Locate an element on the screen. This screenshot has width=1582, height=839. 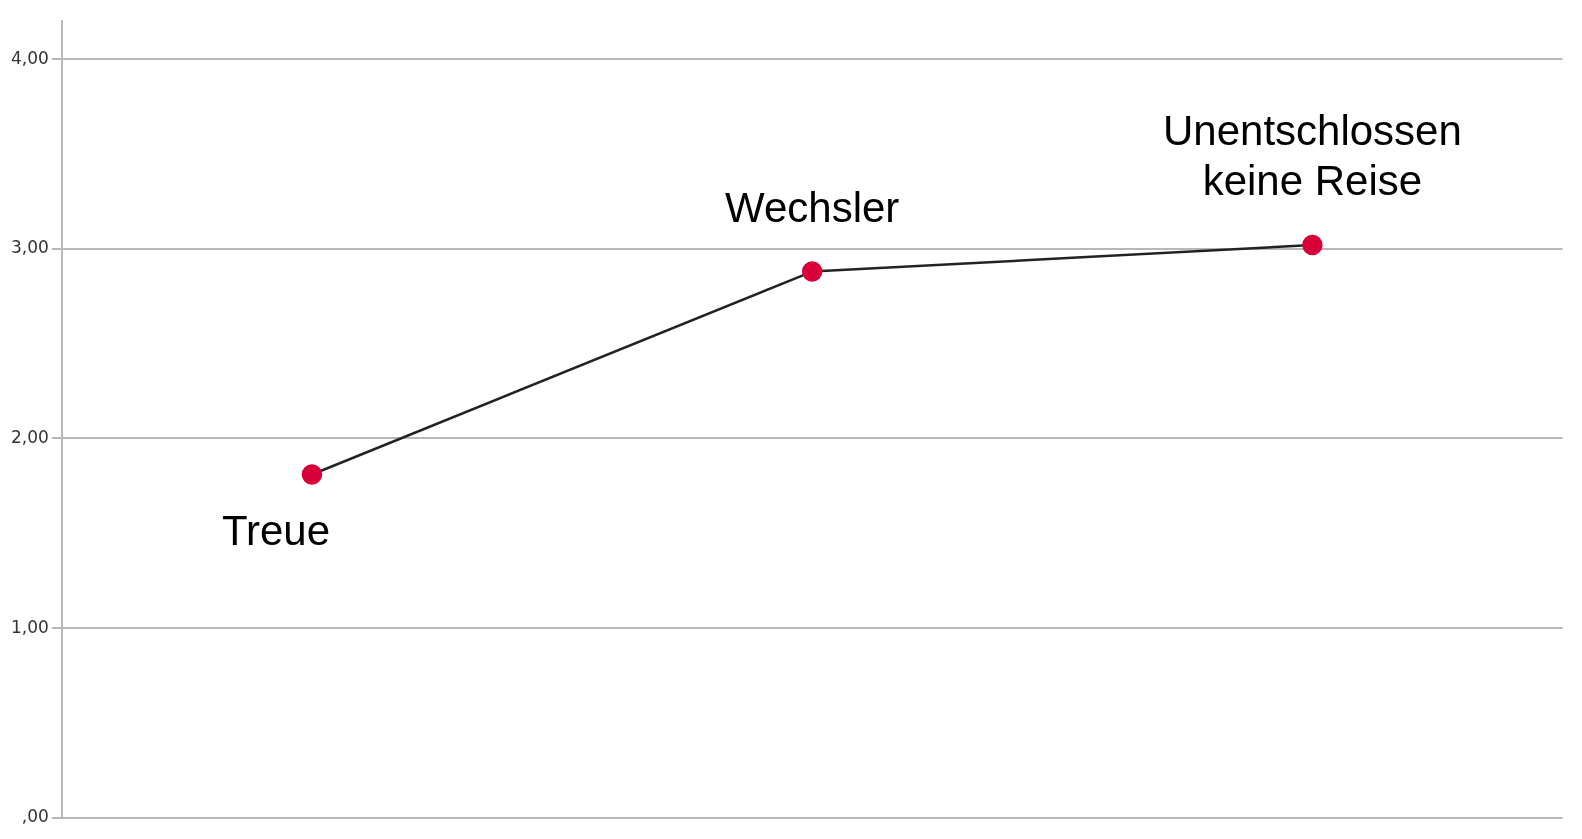
y-tick-label: 4,00 is located at coordinates (29, 57).